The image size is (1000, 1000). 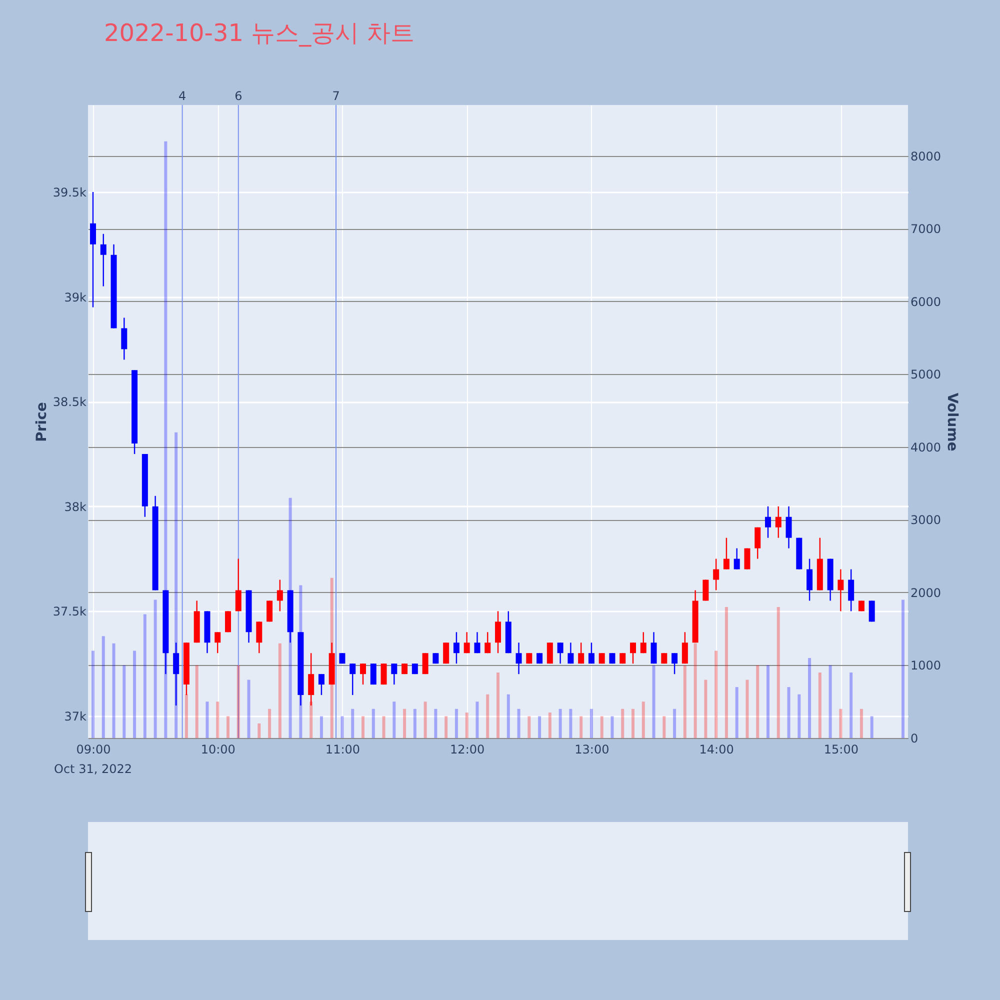 What do you see at coordinates (69, 402) in the screenshot?
I see `y-tick-label: 38.5k` at bounding box center [69, 402].